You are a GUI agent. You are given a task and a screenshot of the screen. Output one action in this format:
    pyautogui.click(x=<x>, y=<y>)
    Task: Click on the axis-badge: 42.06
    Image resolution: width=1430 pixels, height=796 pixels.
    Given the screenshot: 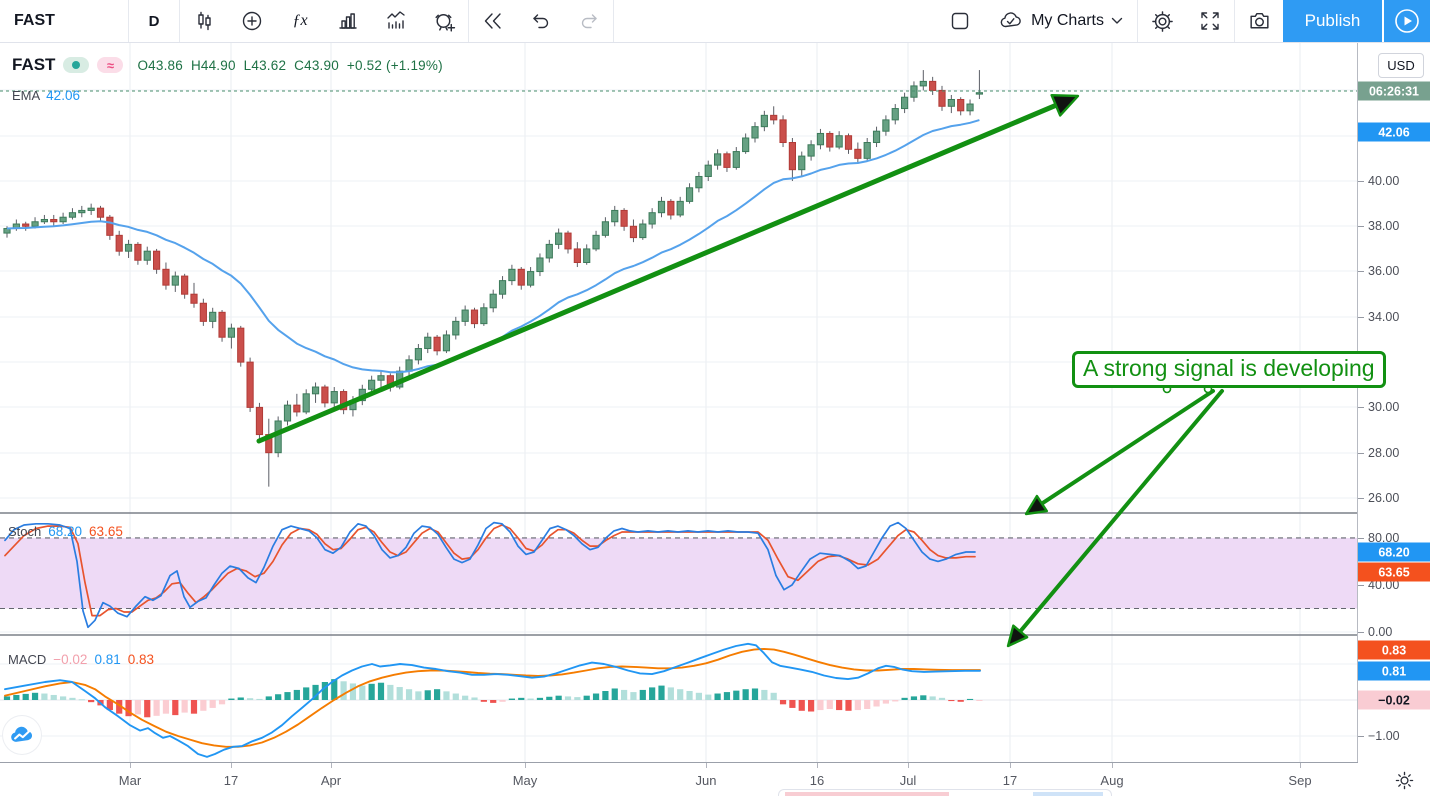 What is the action you would take?
    pyautogui.click(x=1394, y=132)
    